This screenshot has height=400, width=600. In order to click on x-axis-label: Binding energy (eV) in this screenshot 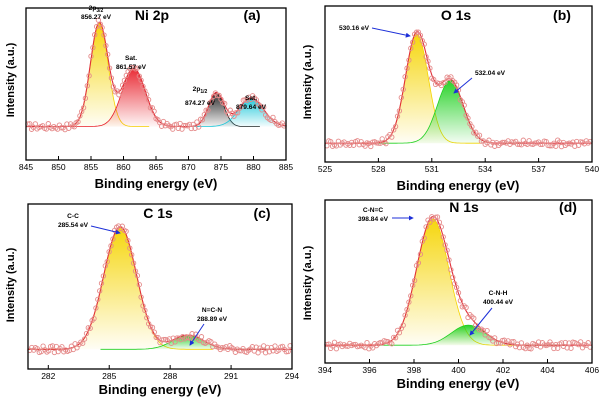, I will do `click(156, 183)`.